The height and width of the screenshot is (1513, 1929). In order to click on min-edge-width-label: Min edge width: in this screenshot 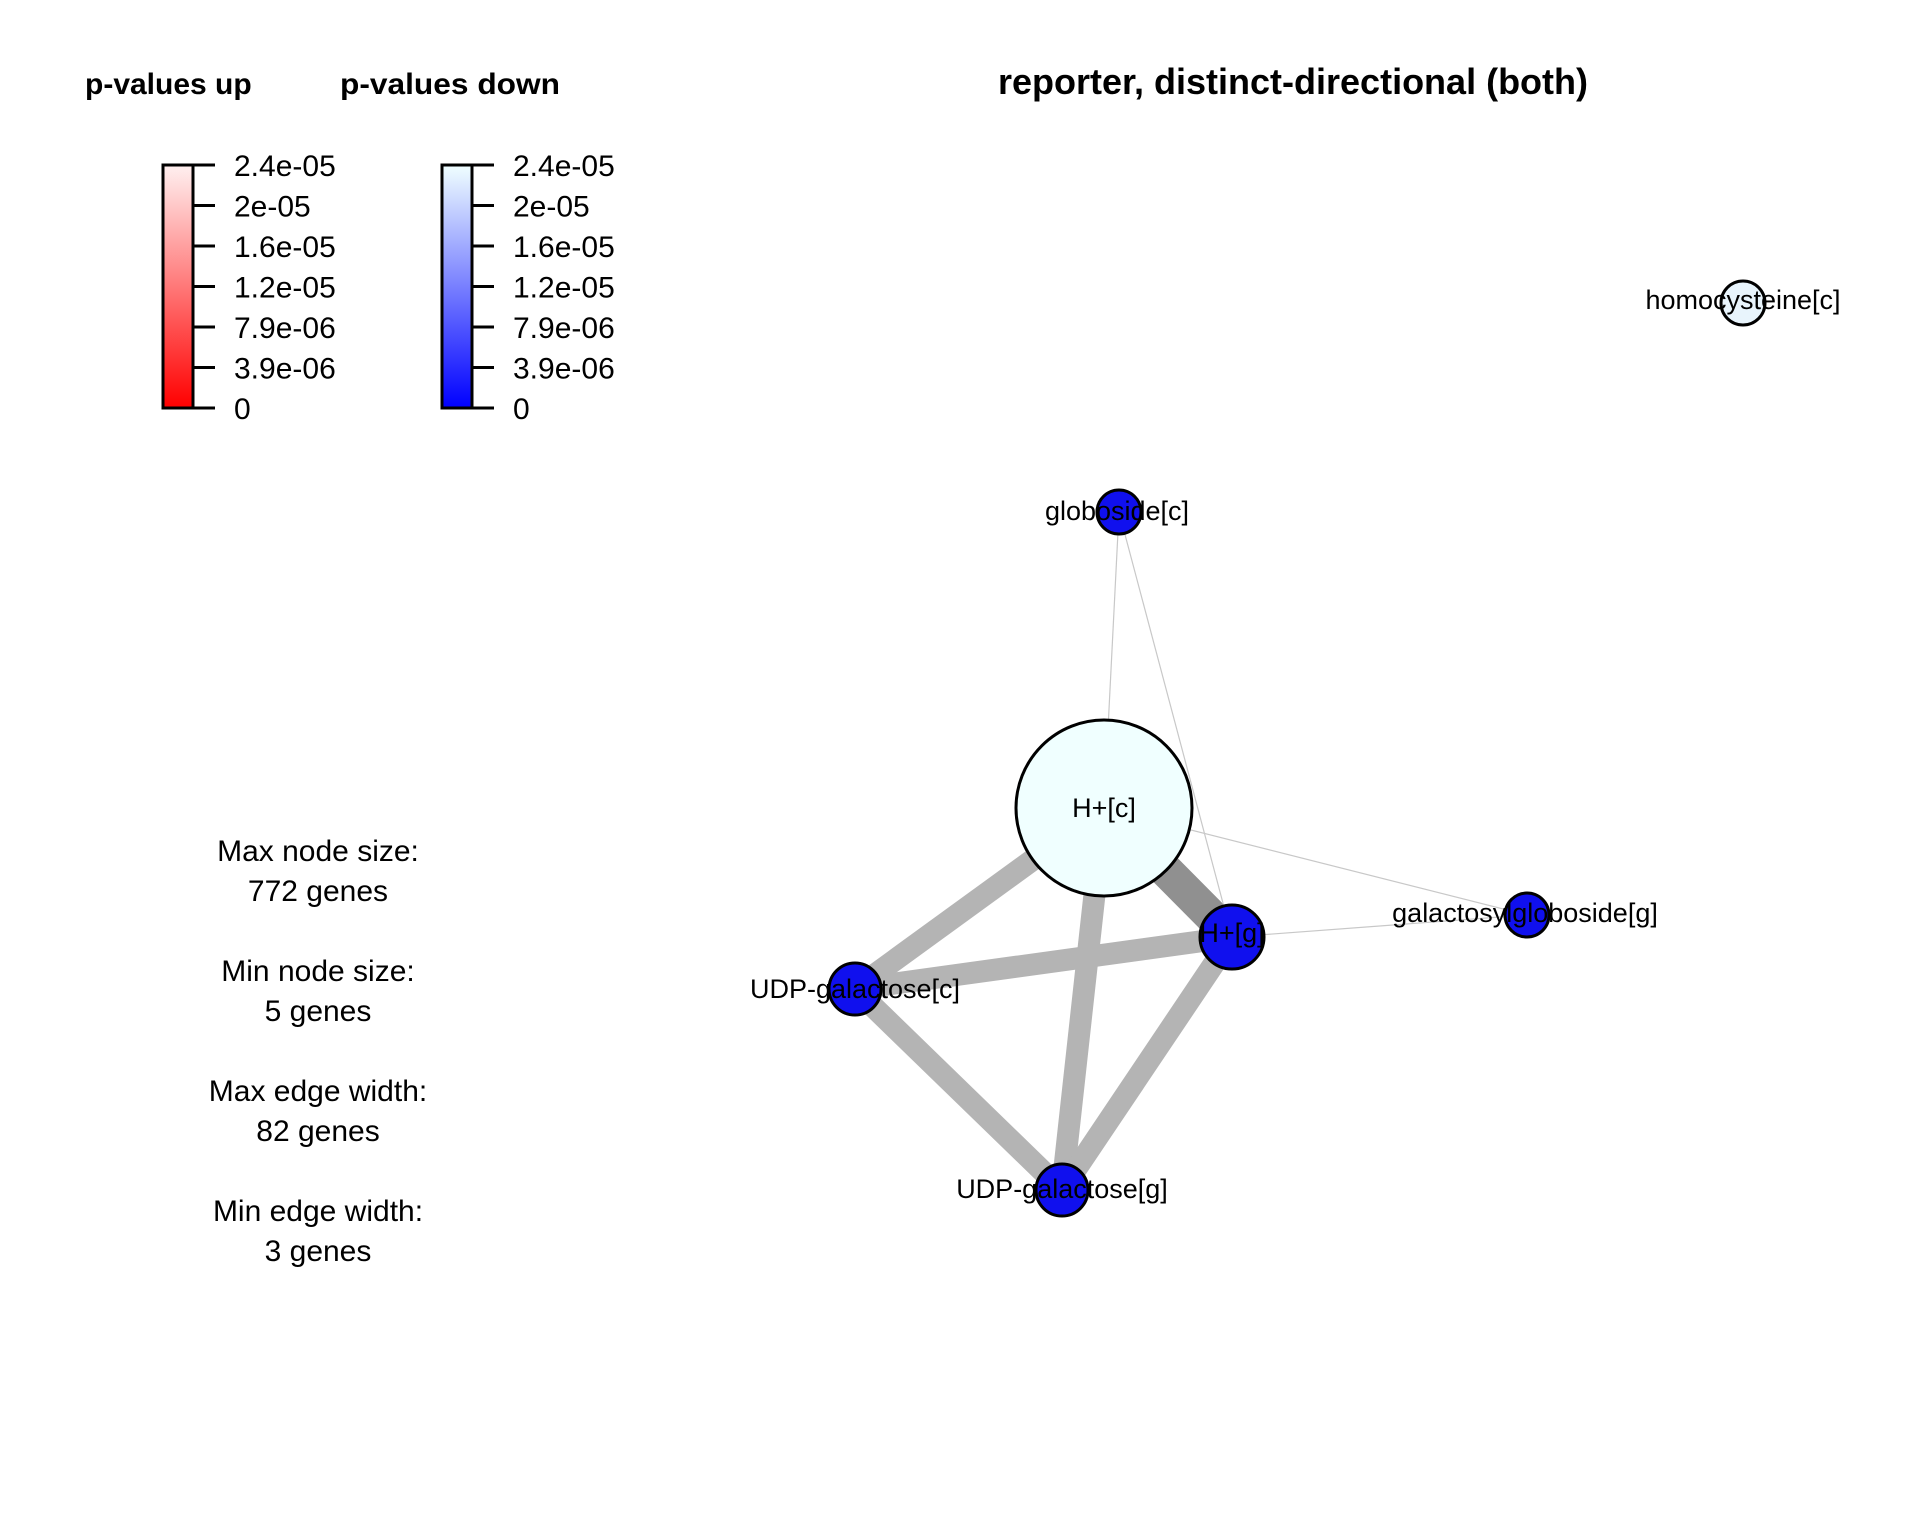, I will do `click(318, 1211)`.